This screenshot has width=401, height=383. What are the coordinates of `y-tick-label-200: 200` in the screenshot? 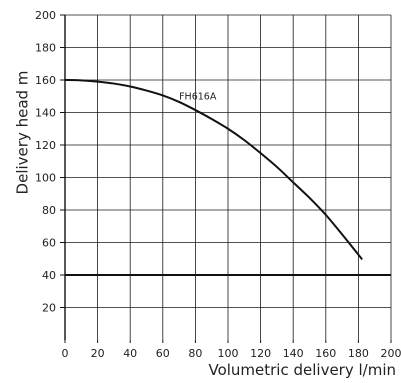 It's located at (45, 15).